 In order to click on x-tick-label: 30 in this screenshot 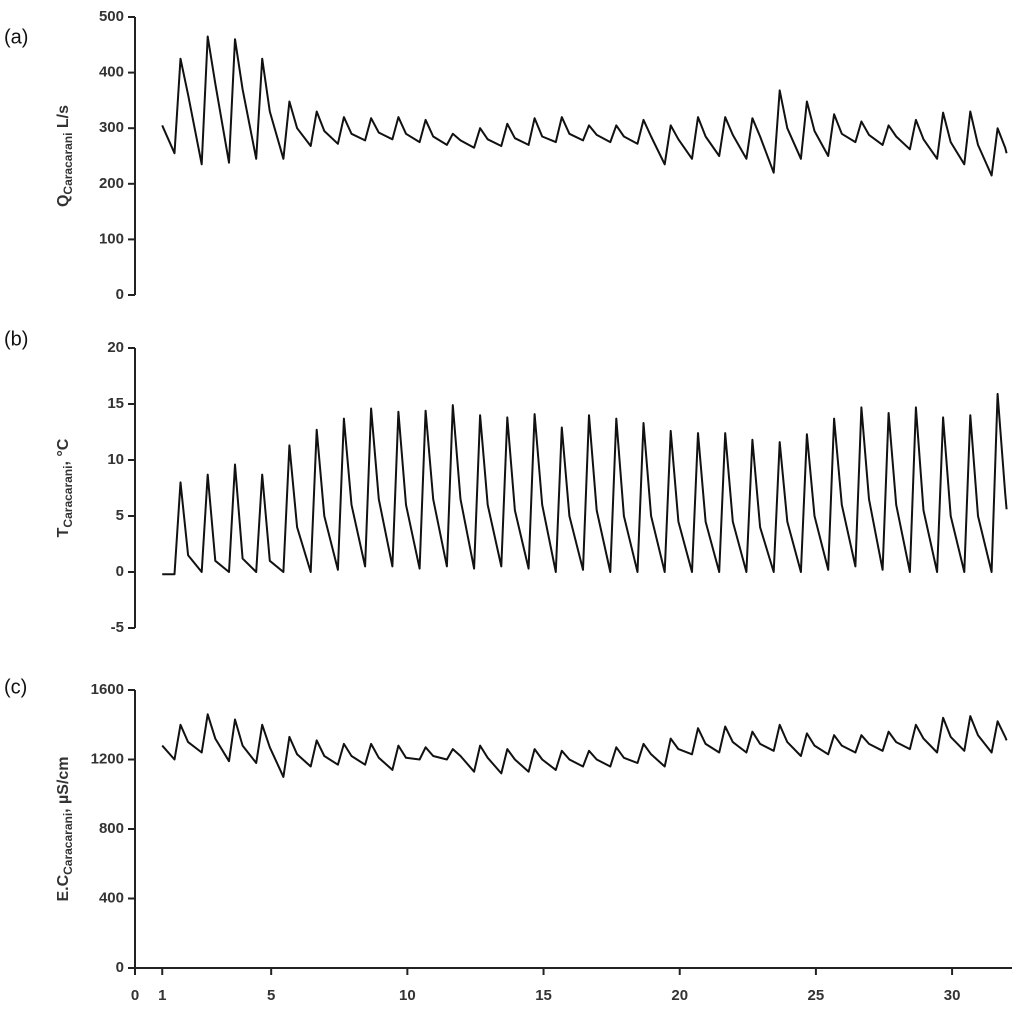, I will do `click(952, 995)`.